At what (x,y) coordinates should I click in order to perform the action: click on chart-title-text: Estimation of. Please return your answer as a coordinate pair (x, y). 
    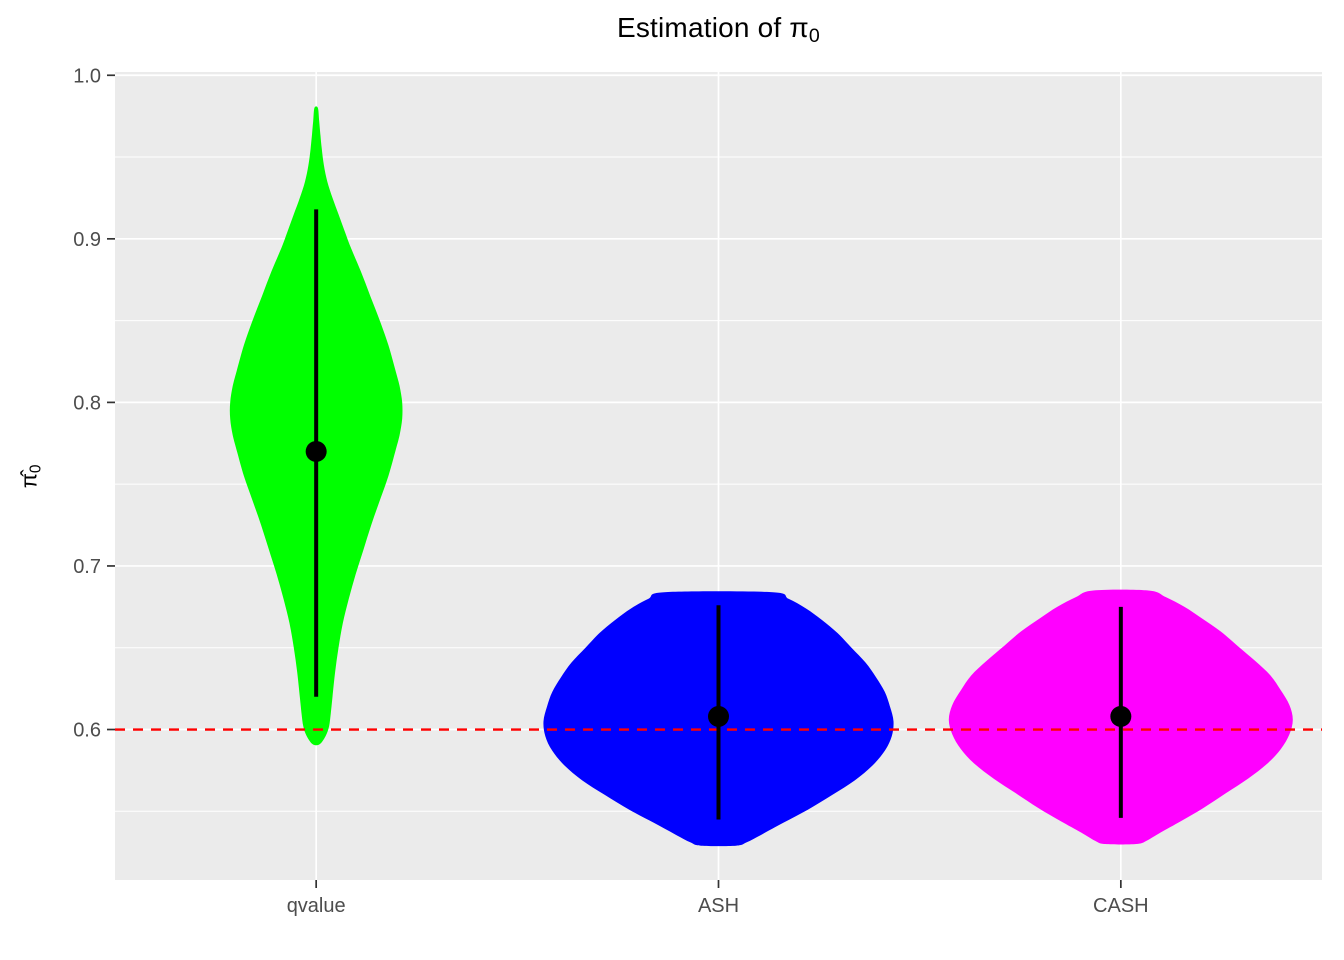
    Looking at the image, I should click on (703, 27).